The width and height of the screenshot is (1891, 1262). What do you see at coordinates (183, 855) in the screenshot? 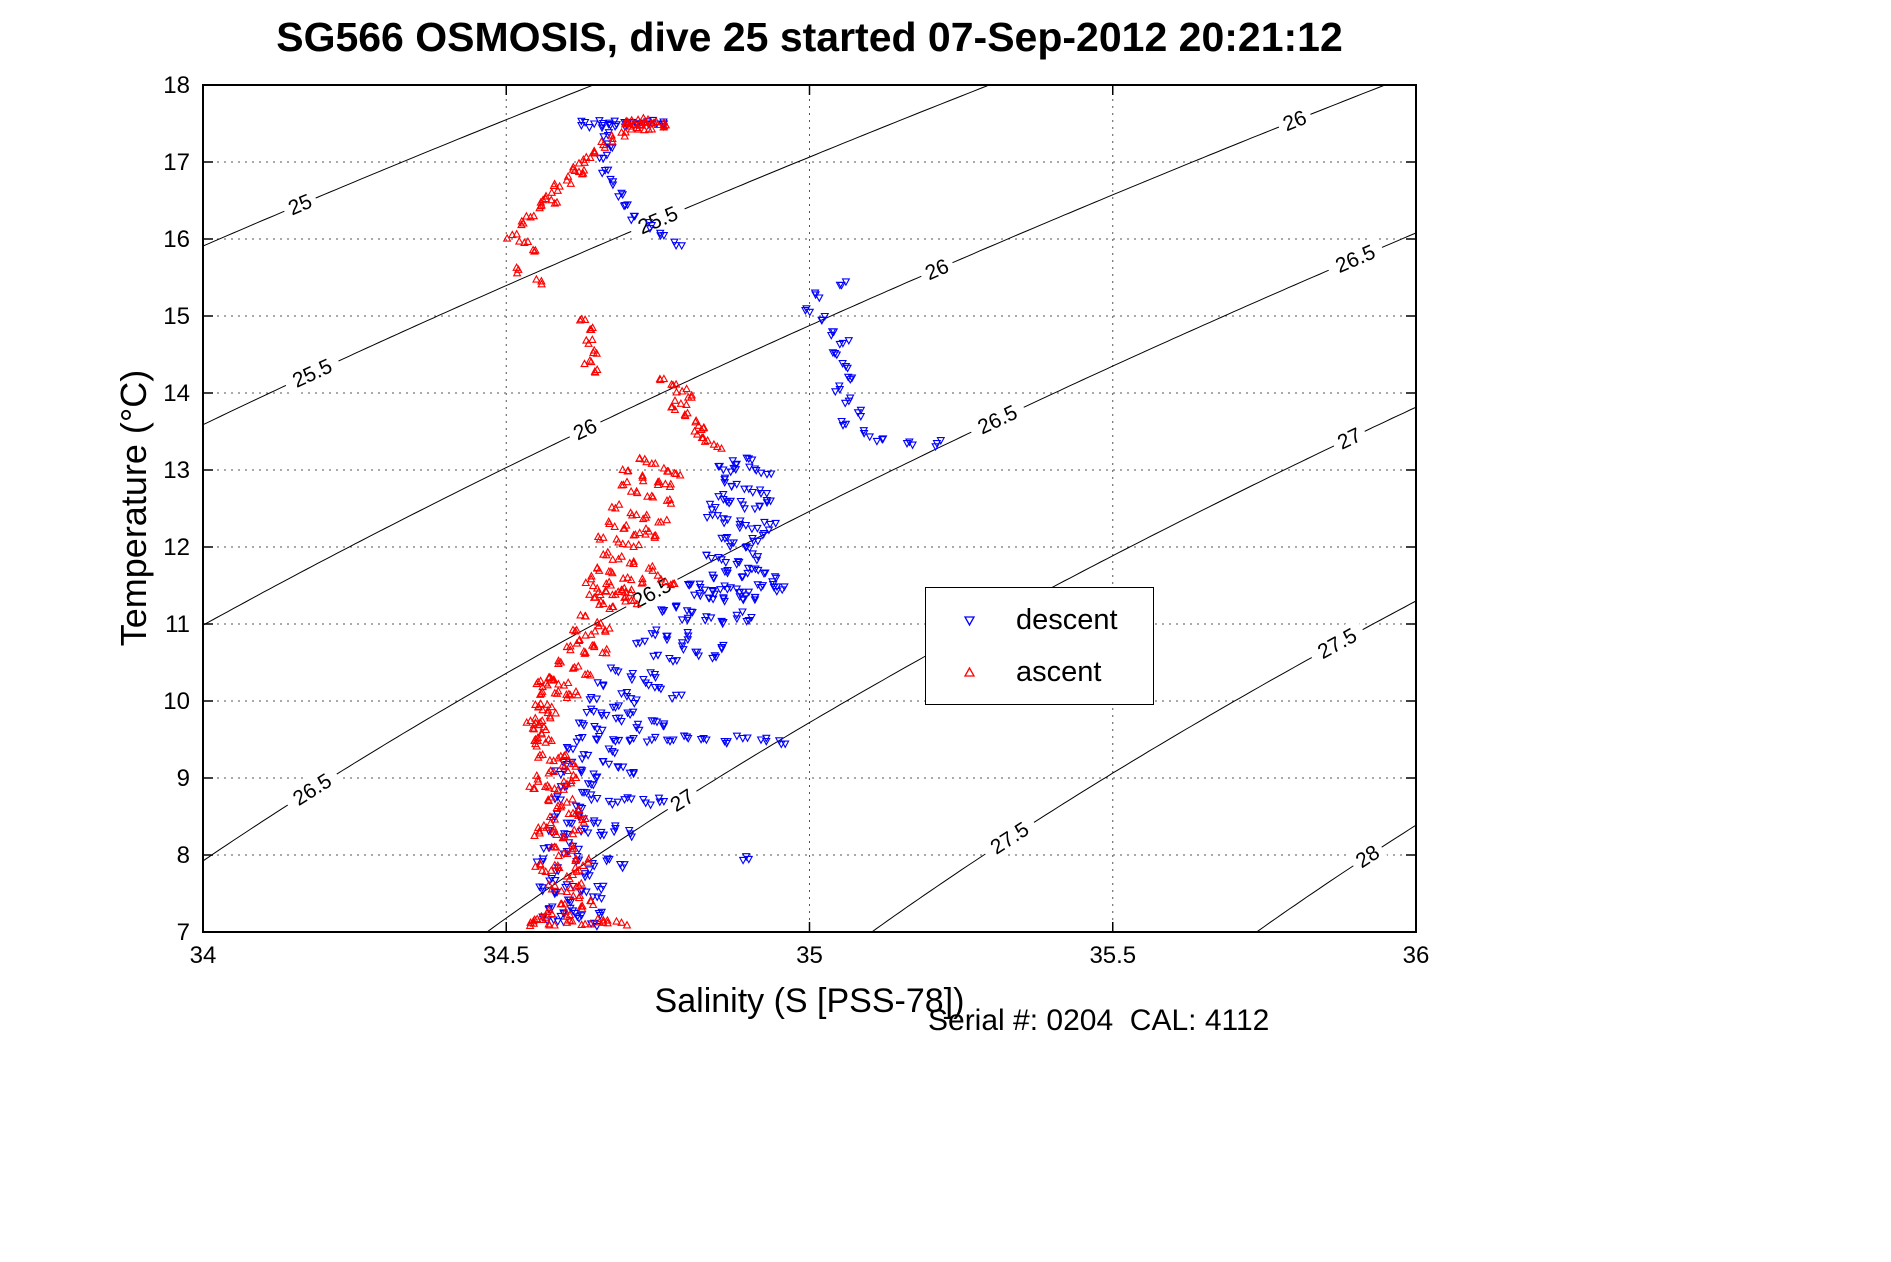
I see `y-tick-label: 8` at bounding box center [183, 855].